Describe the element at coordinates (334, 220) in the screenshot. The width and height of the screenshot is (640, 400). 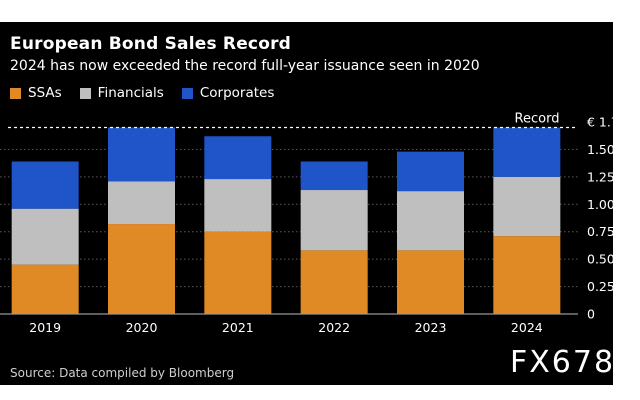
I see `bar-segment-financials-2022` at that location.